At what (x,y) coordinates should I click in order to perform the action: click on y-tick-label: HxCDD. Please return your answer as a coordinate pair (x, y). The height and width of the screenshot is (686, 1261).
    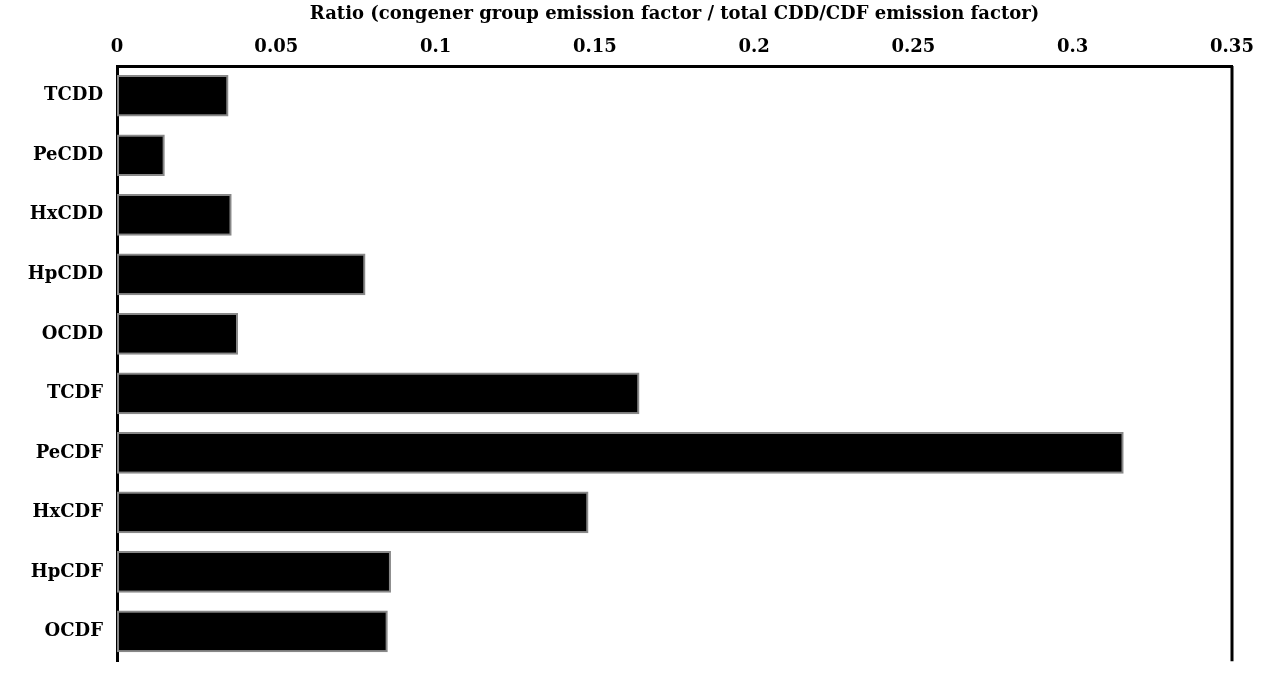
    Looking at the image, I should click on (66, 213).